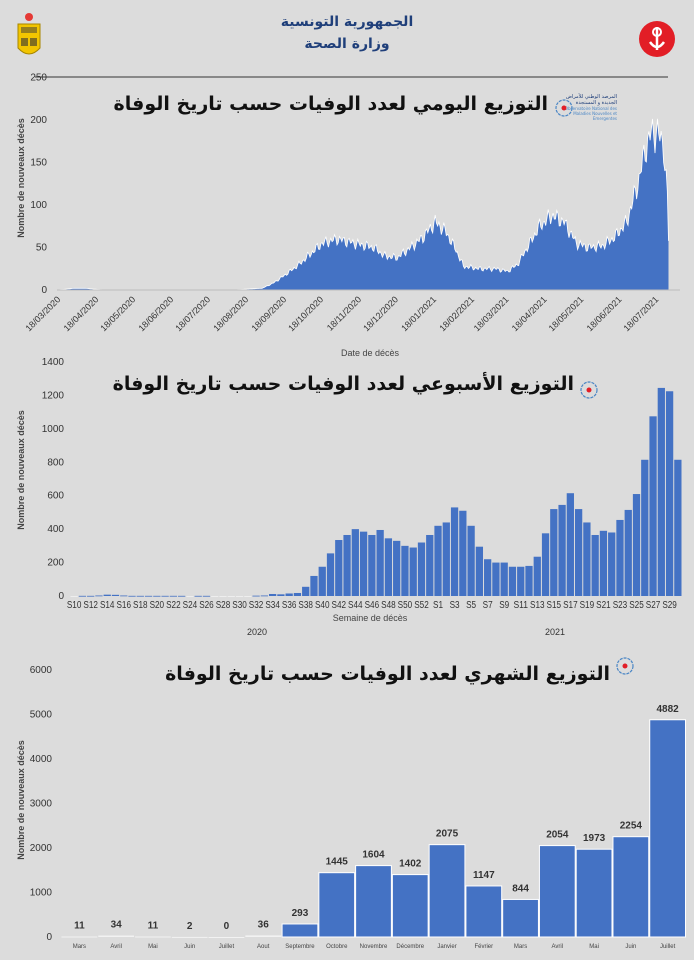 The width and height of the screenshot is (694, 960). Describe the element at coordinates (347, 22) in the screenshot. I see `header-republic: الجمهورية التونسية` at that location.